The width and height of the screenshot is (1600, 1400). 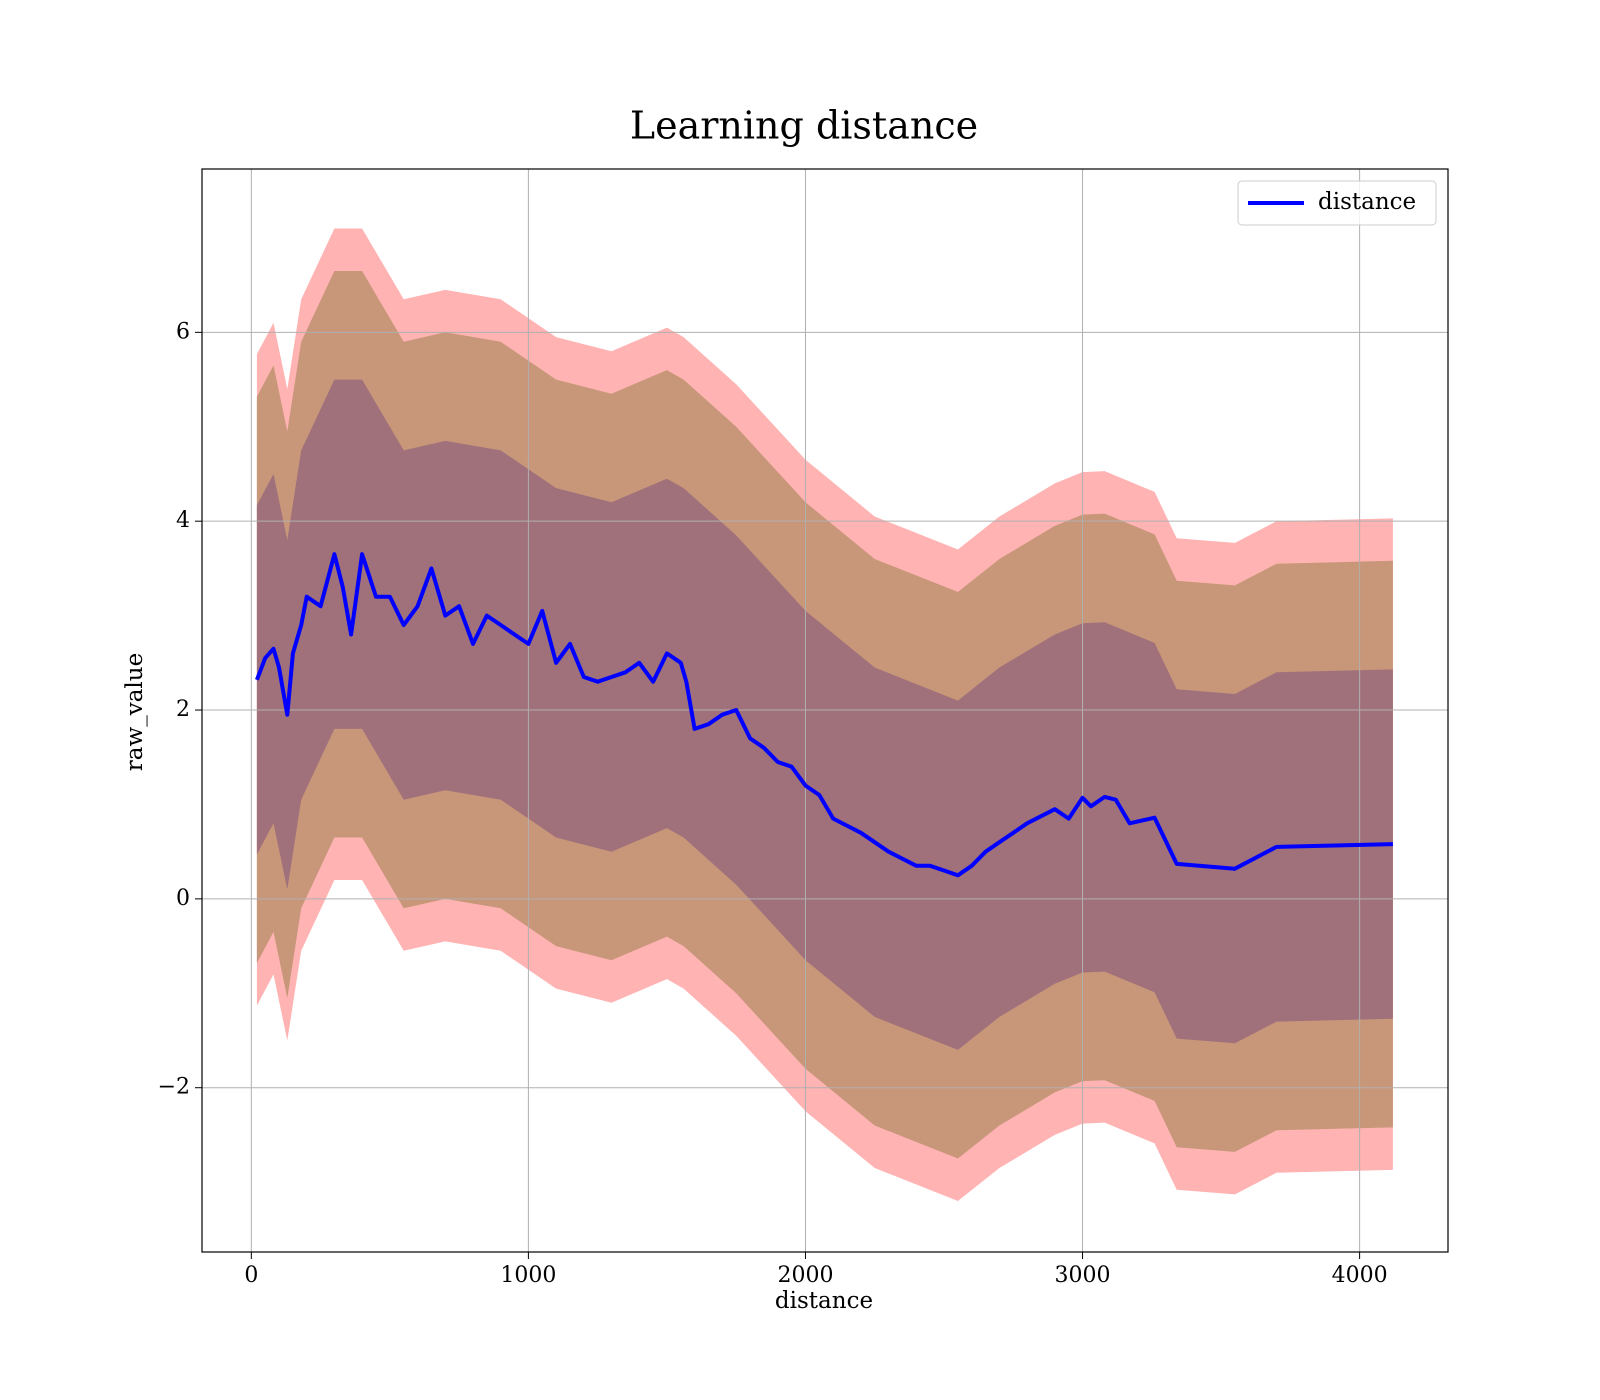 I want to click on y-tick-label: 0, so click(x=183, y=898).